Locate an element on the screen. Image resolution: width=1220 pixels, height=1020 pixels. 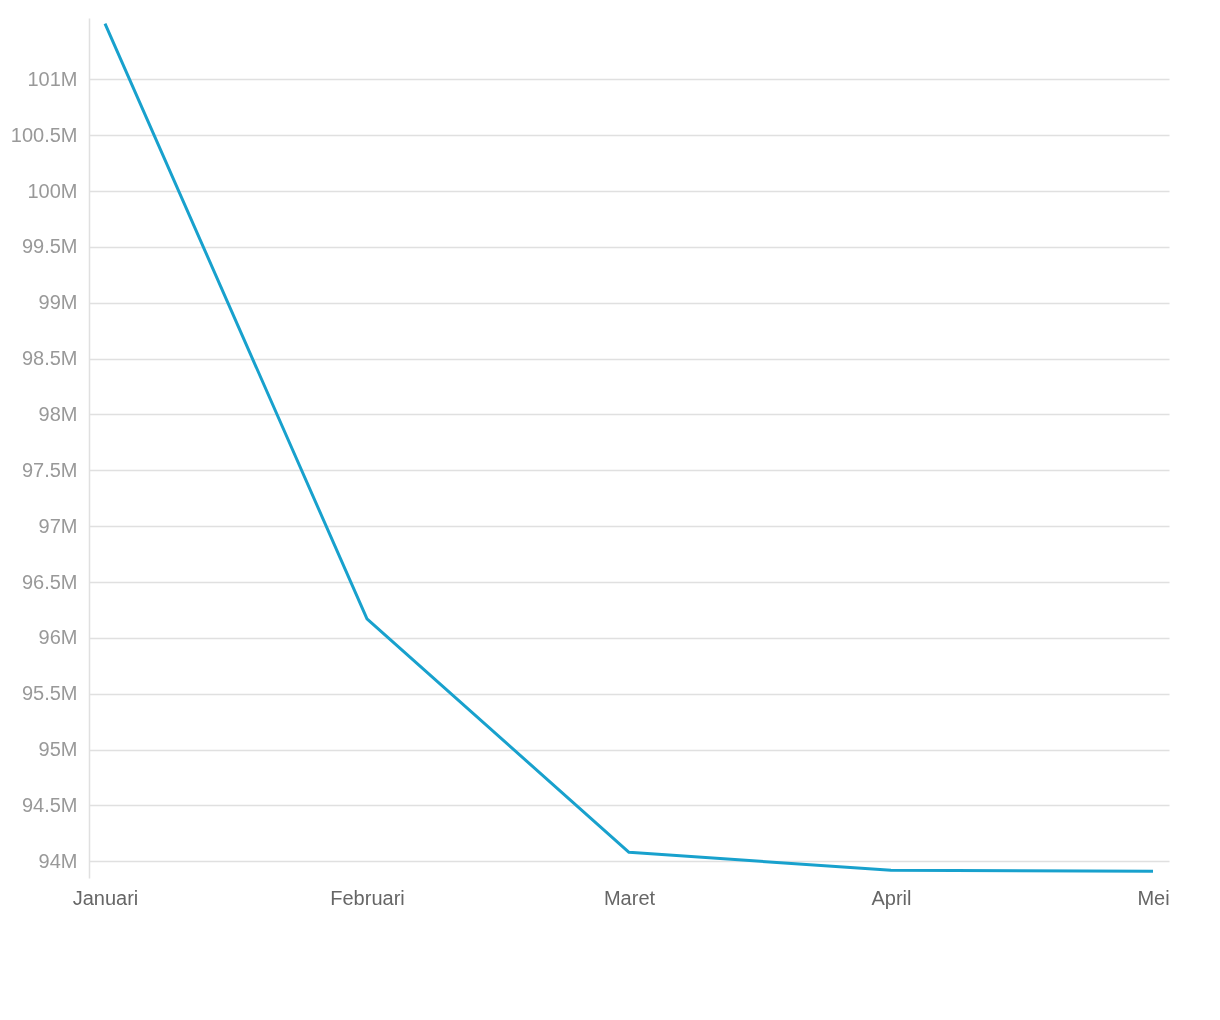
y-tick-label: 95.5M is located at coordinates (49, 693).